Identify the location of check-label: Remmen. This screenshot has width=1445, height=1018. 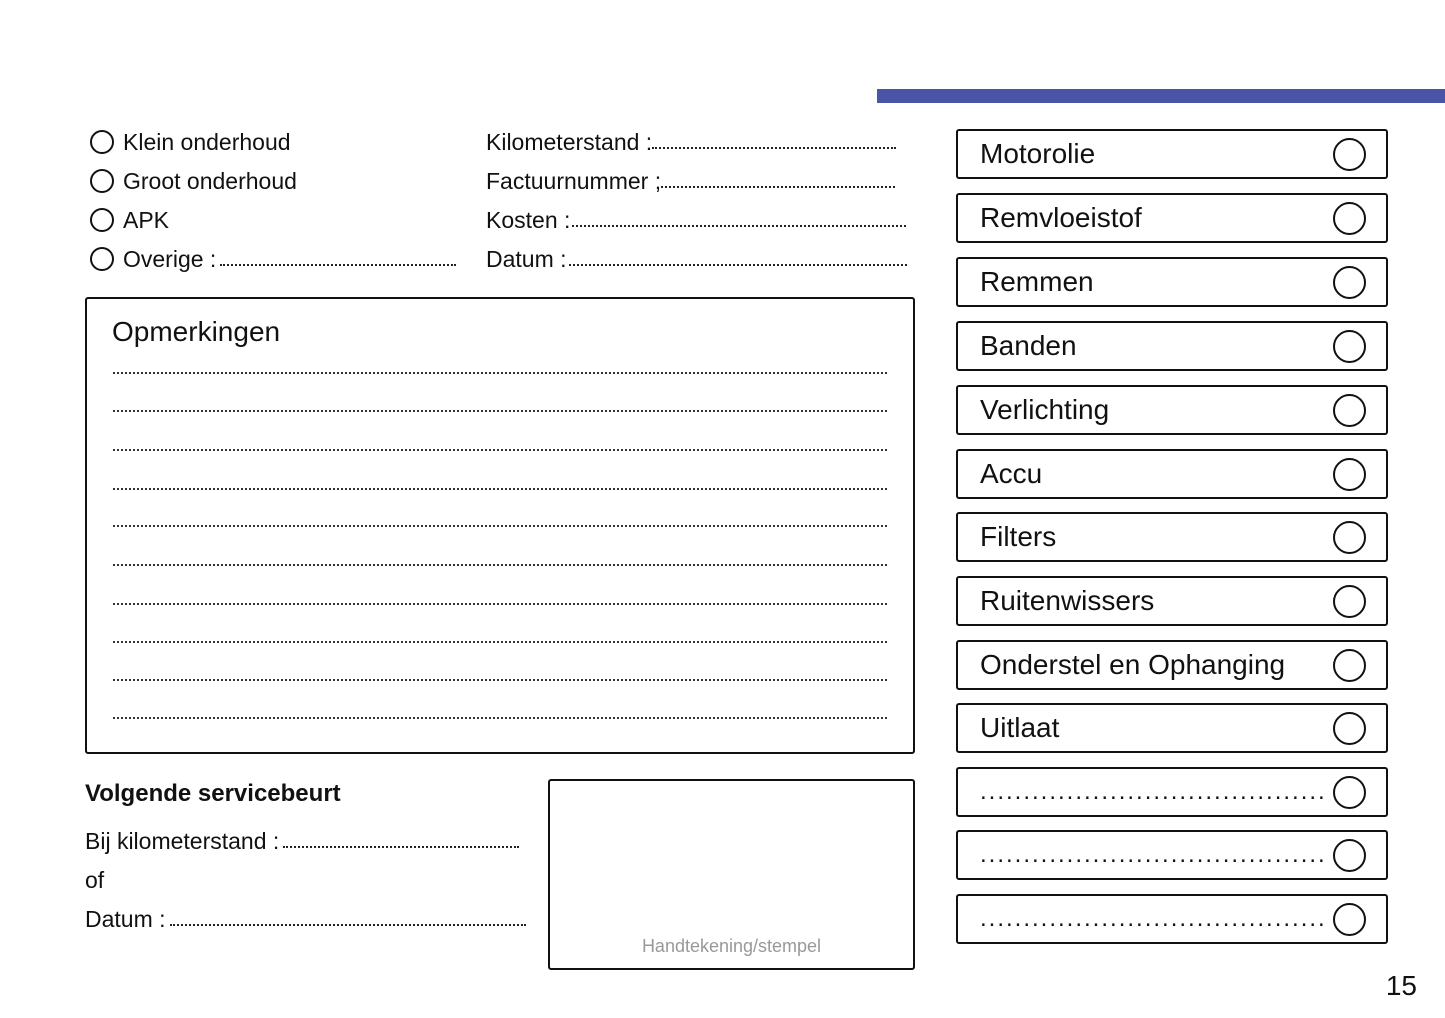
(1037, 281).